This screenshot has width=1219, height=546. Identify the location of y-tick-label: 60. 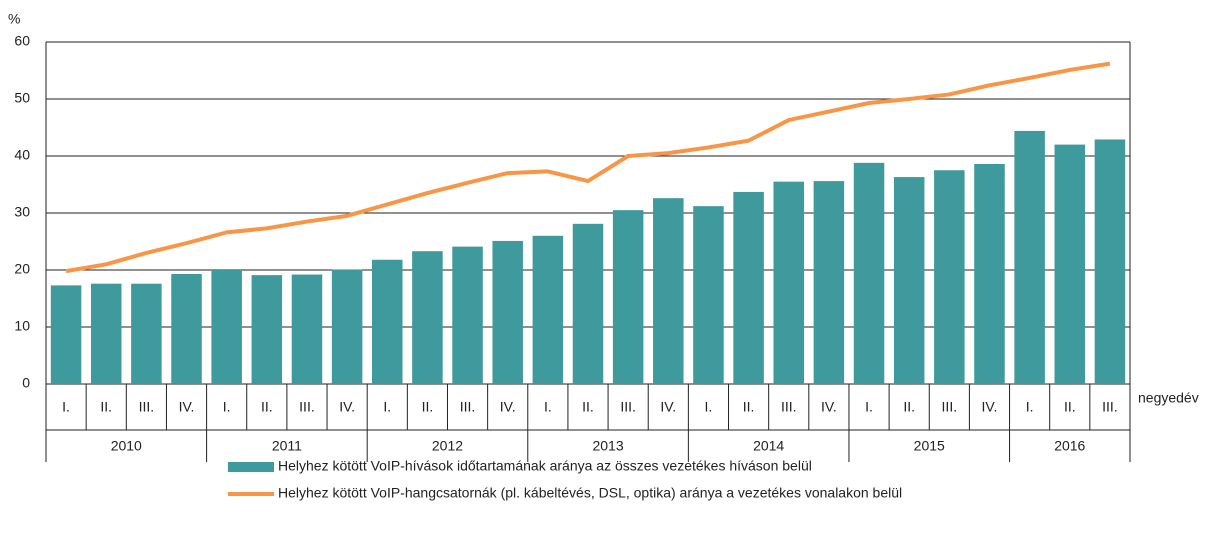
(22, 41).